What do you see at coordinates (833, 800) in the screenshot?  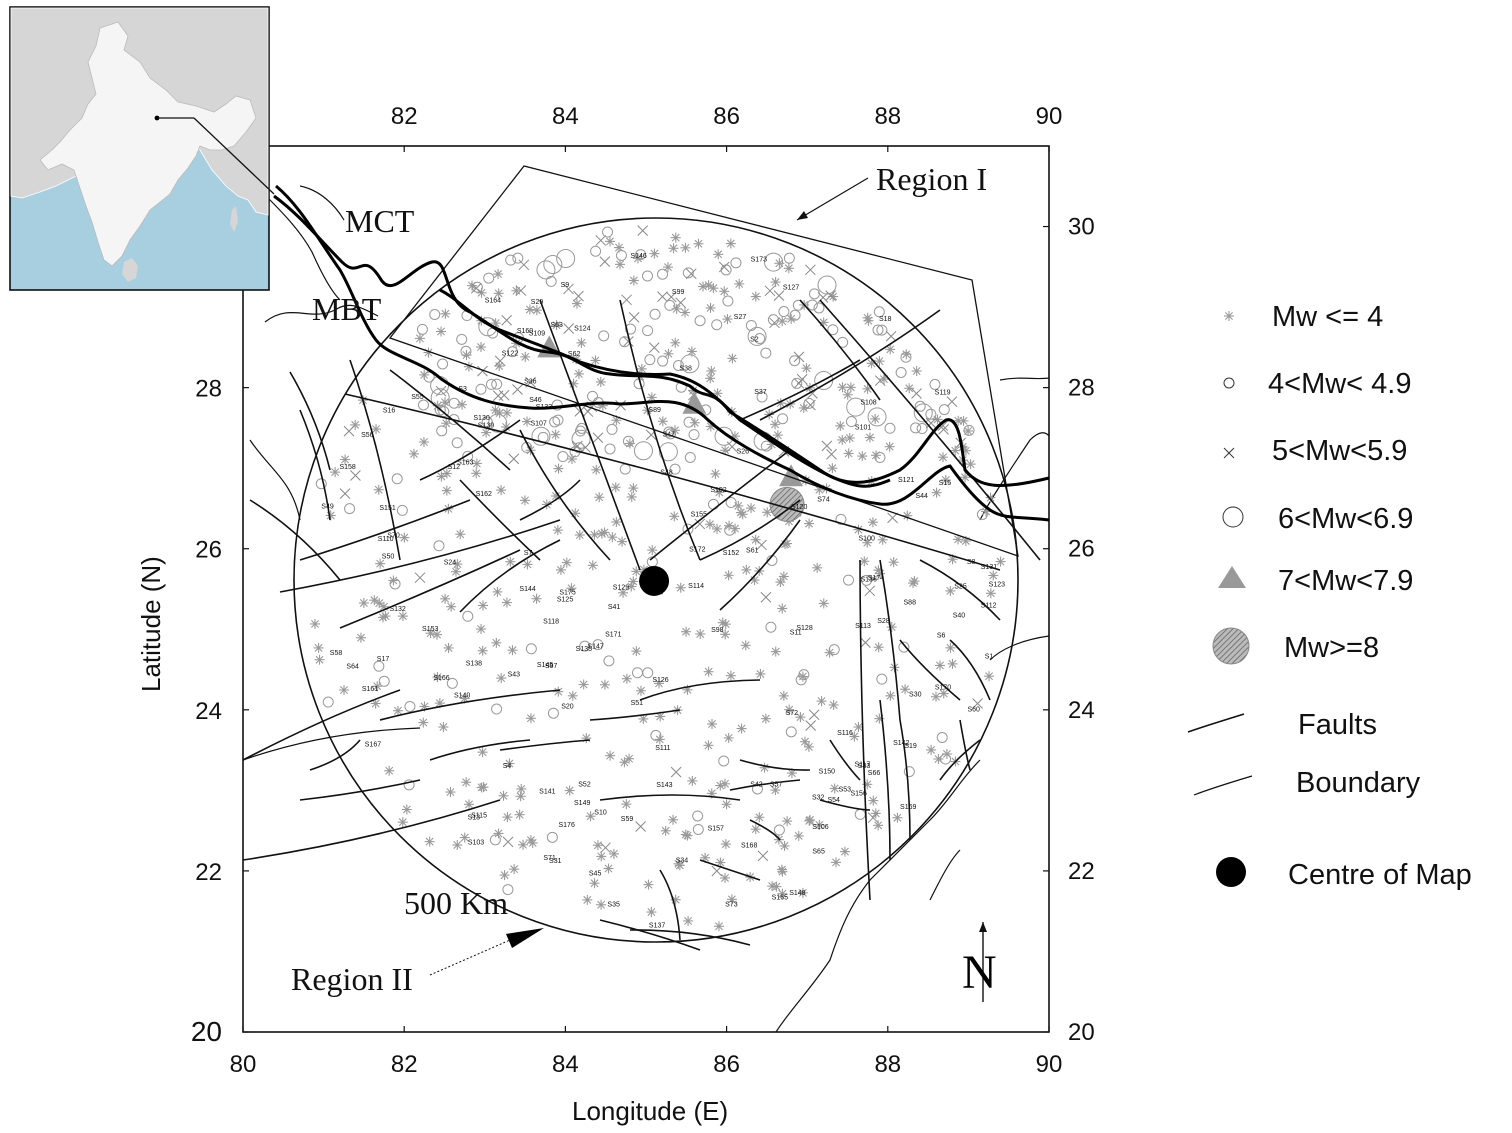 I see `source-zone-label: S54` at bounding box center [833, 800].